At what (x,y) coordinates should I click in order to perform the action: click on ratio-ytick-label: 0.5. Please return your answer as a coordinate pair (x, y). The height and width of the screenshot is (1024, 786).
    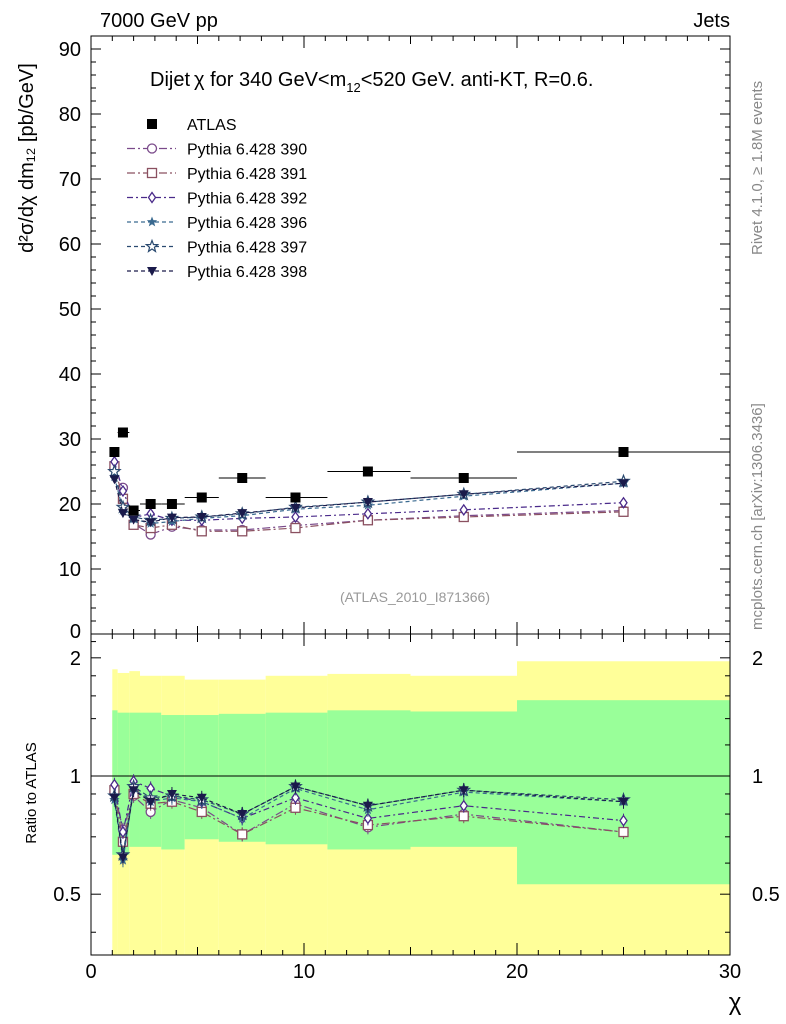
    Looking at the image, I should click on (67, 895).